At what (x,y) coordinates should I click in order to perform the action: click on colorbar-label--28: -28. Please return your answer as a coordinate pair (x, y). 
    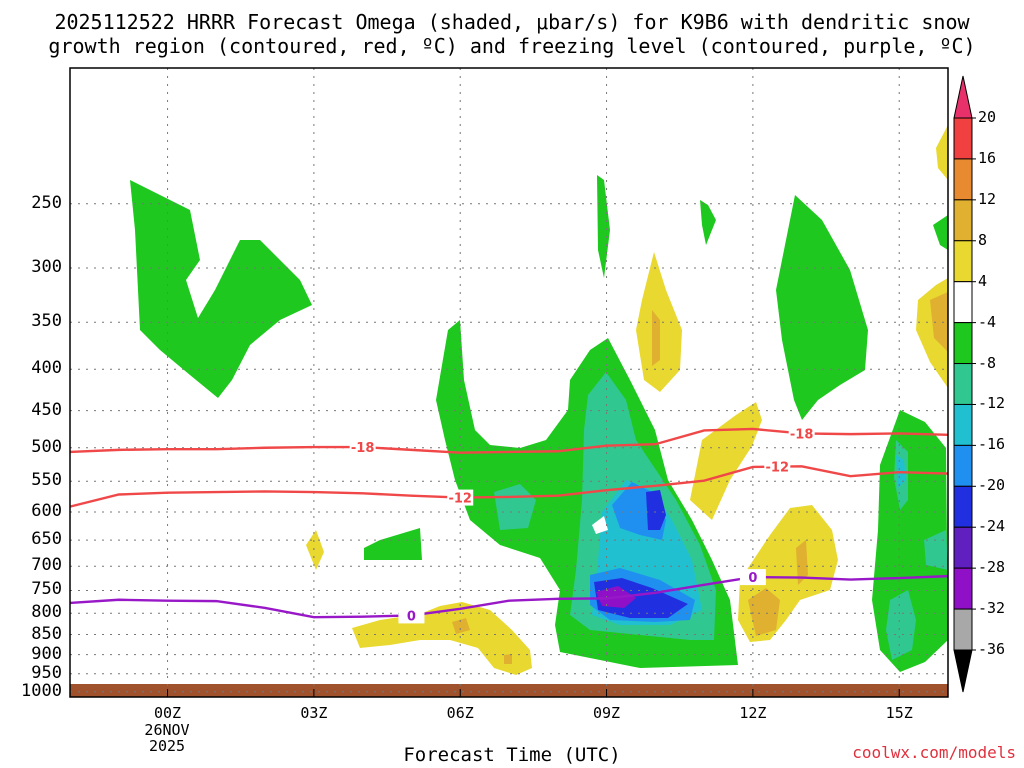
    Looking at the image, I should click on (992, 567).